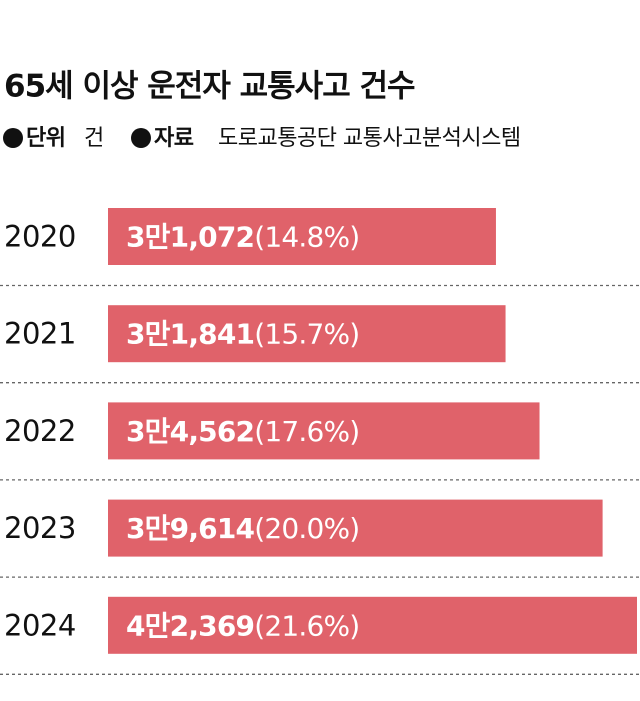 The height and width of the screenshot is (701, 640). I want to click on chart-title: 65세 이상 운전자 교통사고 건수, so click(209, 87).